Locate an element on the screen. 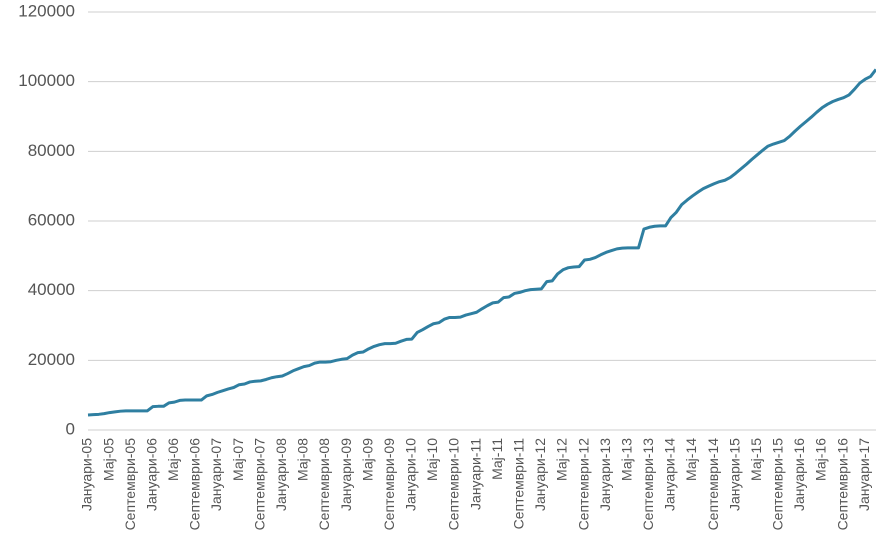 This screenshot has height=551, width=876. x-tick-label: Септември-05 is located at coordinates (130, 484).